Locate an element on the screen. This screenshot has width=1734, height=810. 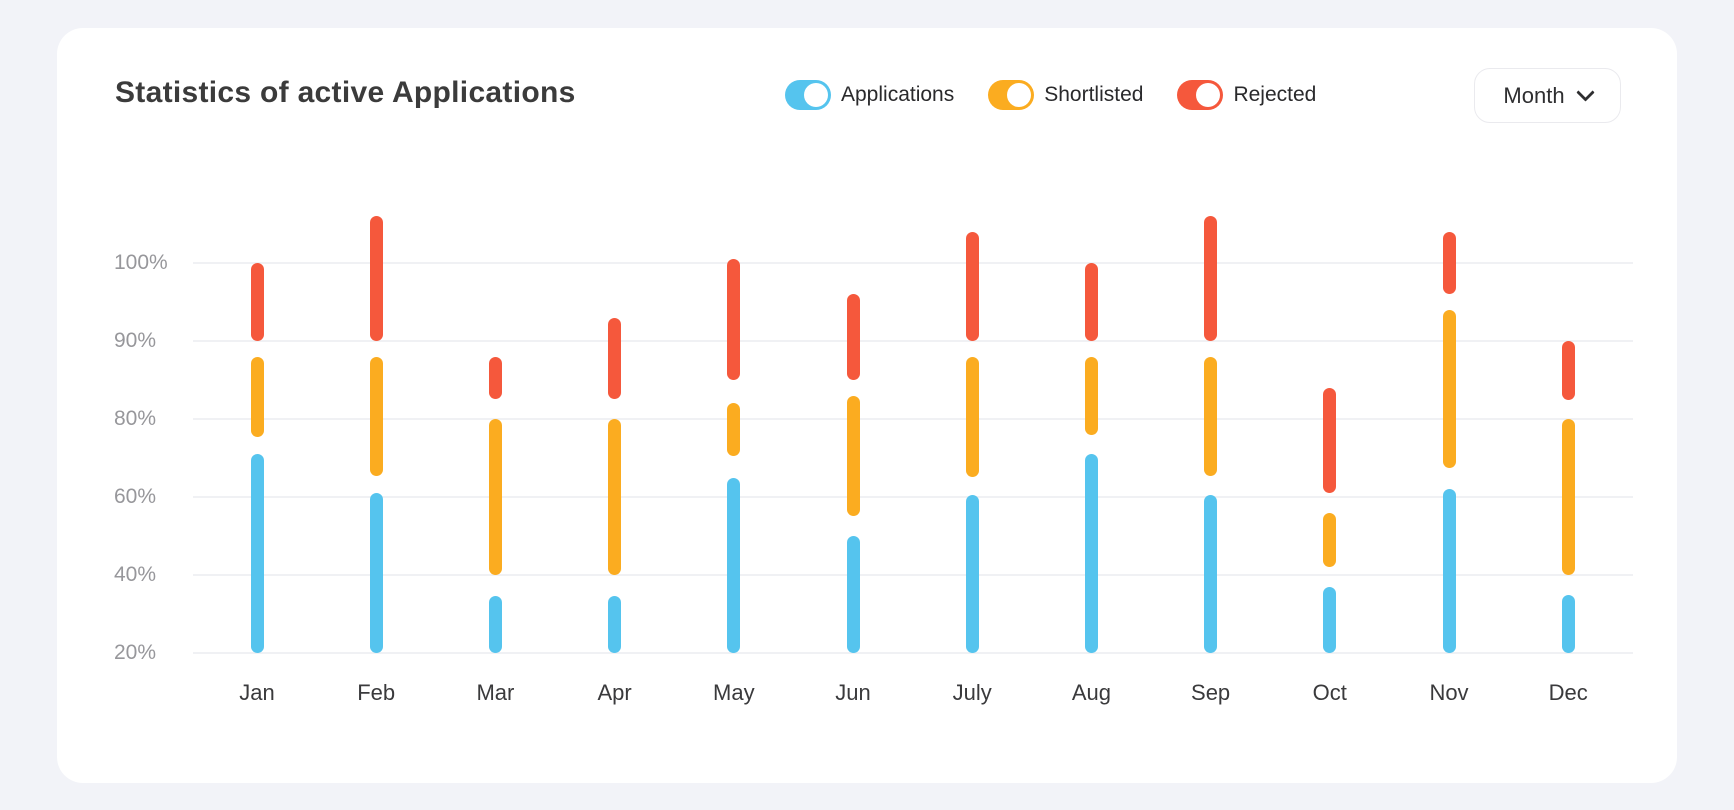
chart-title: Statistics of active Applications is located at coordinates (345, 92).